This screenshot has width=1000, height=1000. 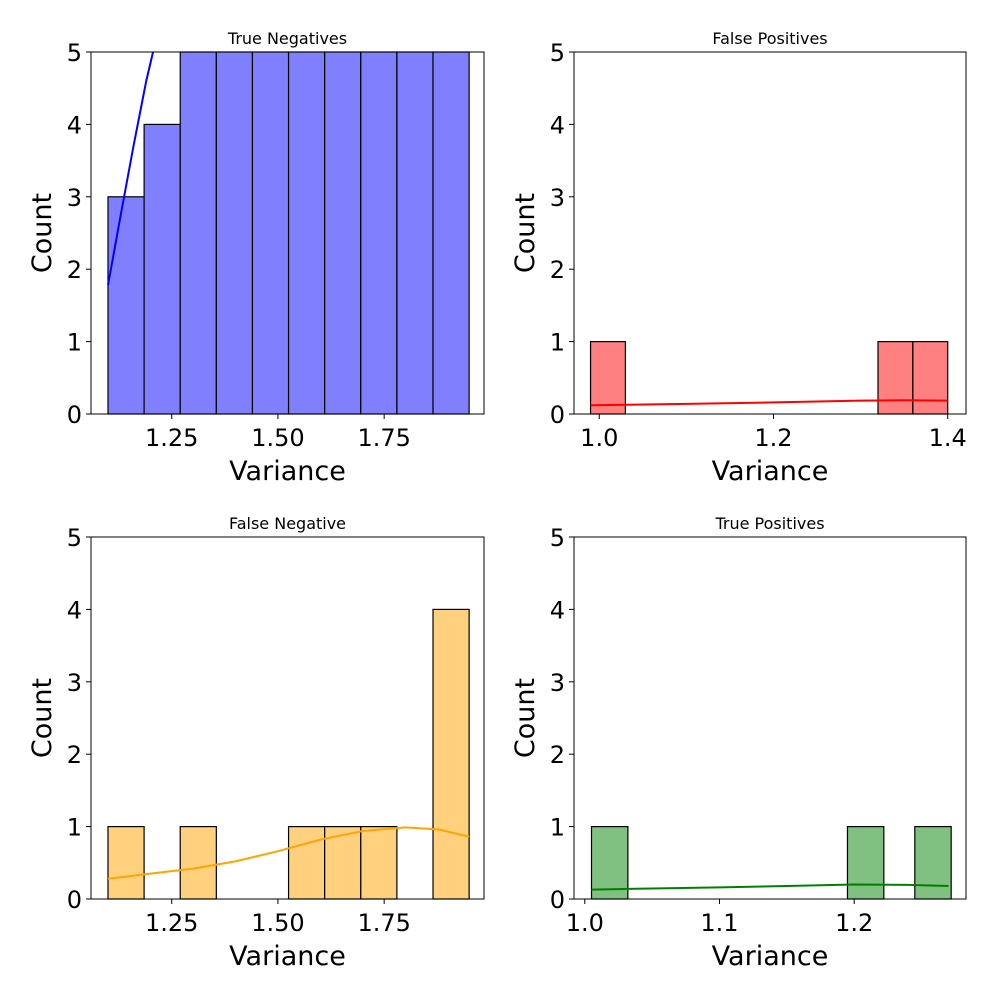 I want to click on x-tick-label: 1.4, so click(x=948, y=438).